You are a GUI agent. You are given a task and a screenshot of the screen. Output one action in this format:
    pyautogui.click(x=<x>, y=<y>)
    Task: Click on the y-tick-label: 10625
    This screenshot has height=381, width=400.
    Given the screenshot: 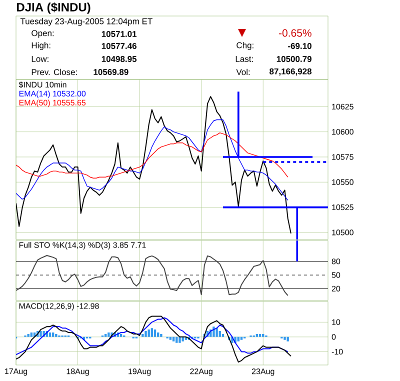 What is the action you would take?
    pyautogui.click(x=343, y=107)
    